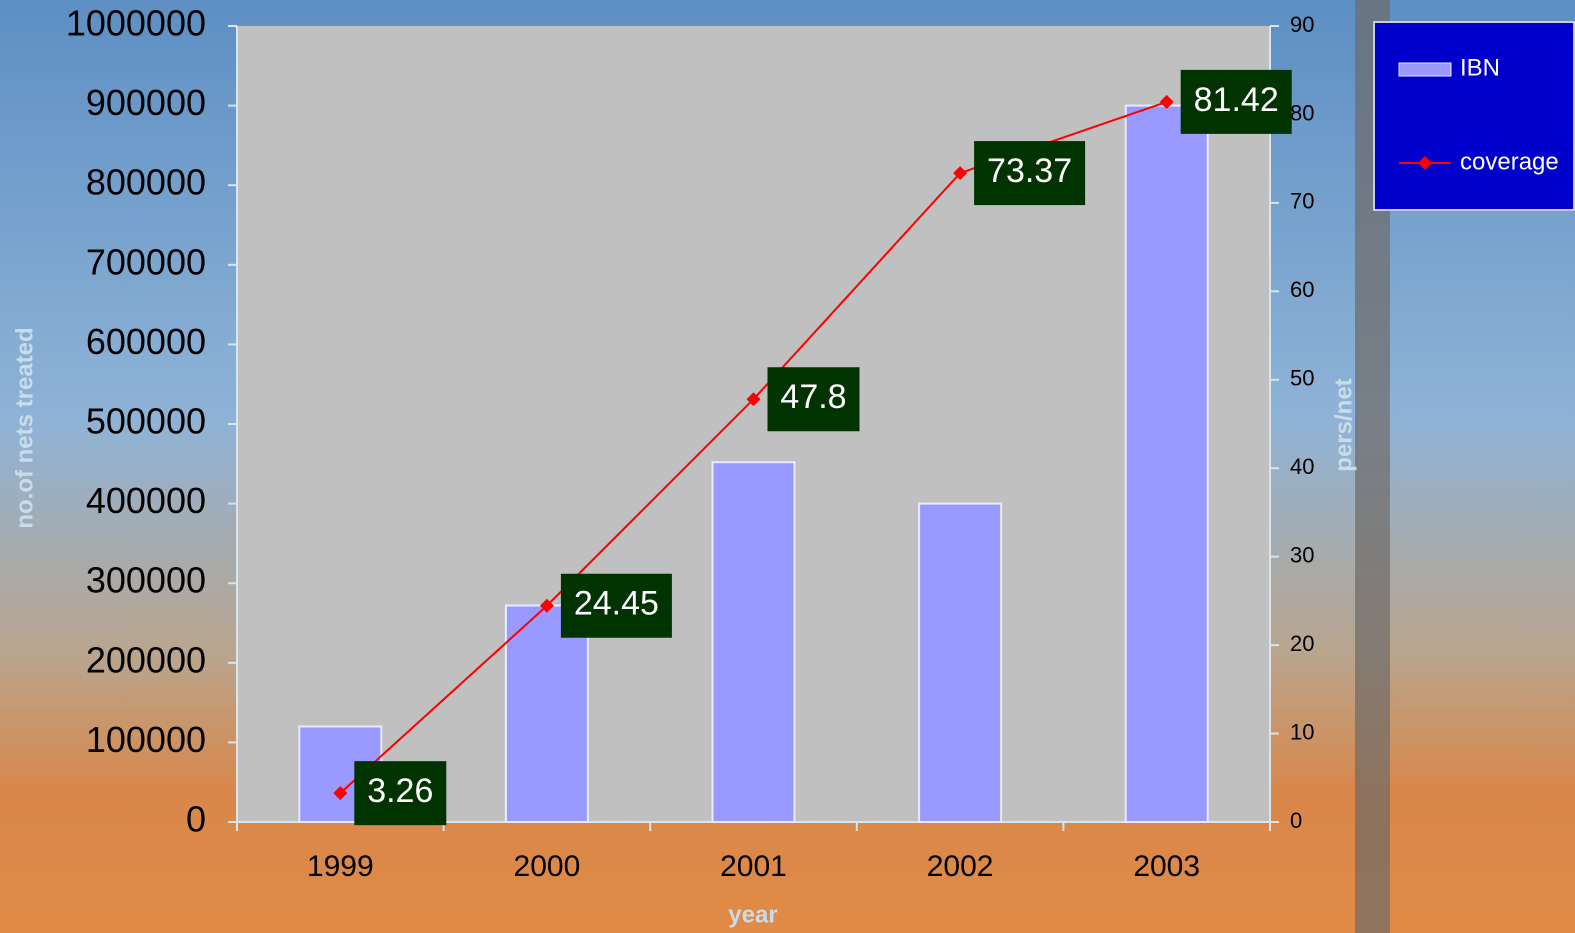 This screenshot has height=933, width=1575. Describe the element at coordinates (1302, 112) in the screenshot. I see `y2-tick-label: 80` at that location.